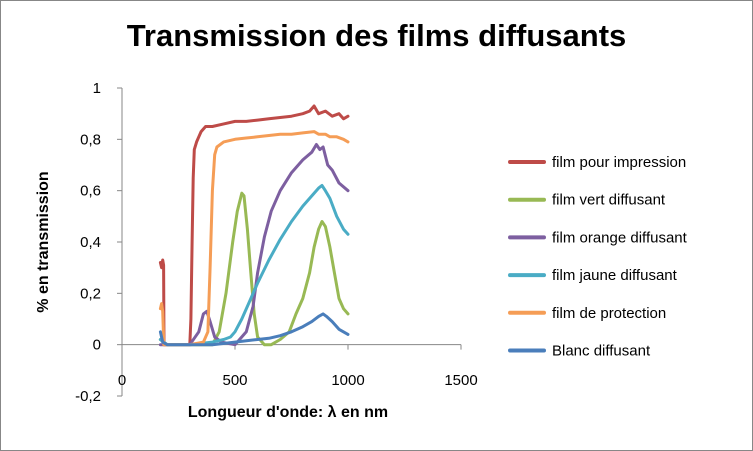 This screenshot has height=451, width=753. I want to click on y-tick-label: 1, so click(97, 88).